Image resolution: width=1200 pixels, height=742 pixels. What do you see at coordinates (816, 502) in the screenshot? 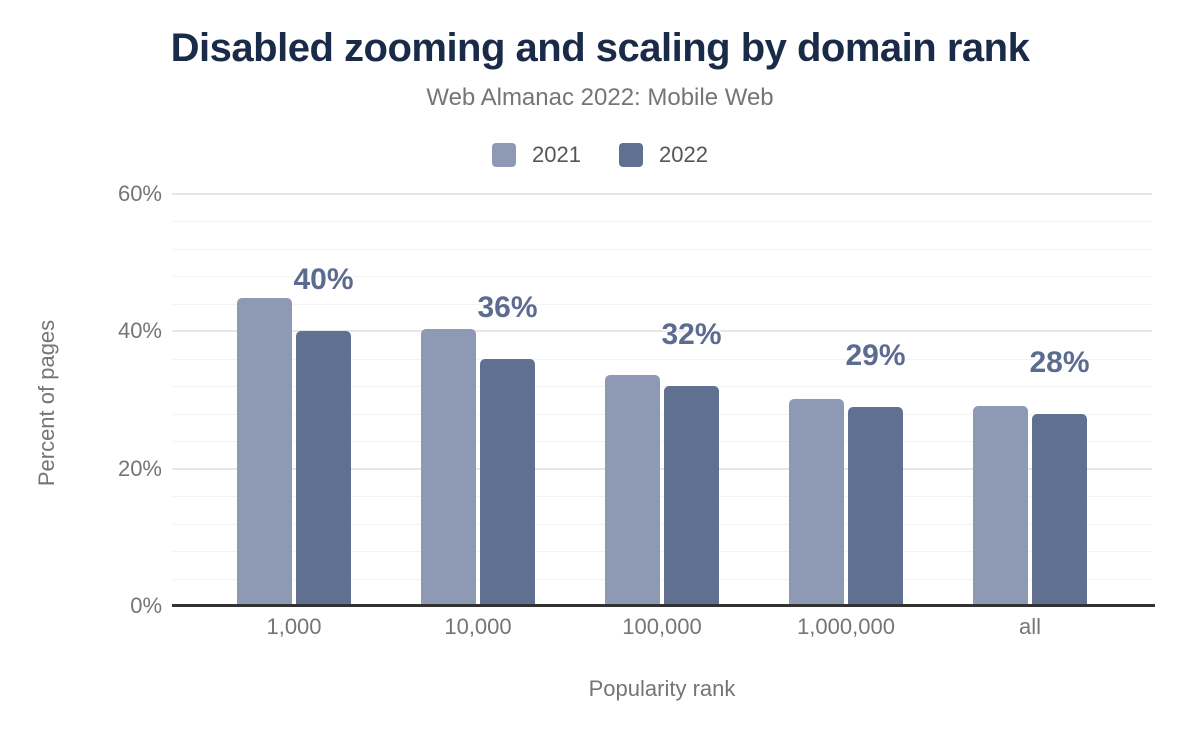
I see `bar-2021-1,000,000` at bounding box center [816, 502].